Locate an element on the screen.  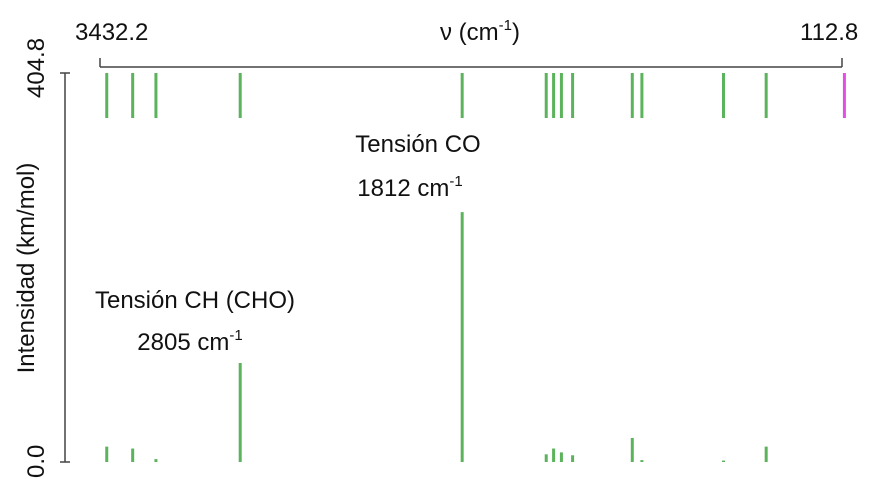
y-tick-label-bottom: 0.0 is located at coordinates (36, 461).